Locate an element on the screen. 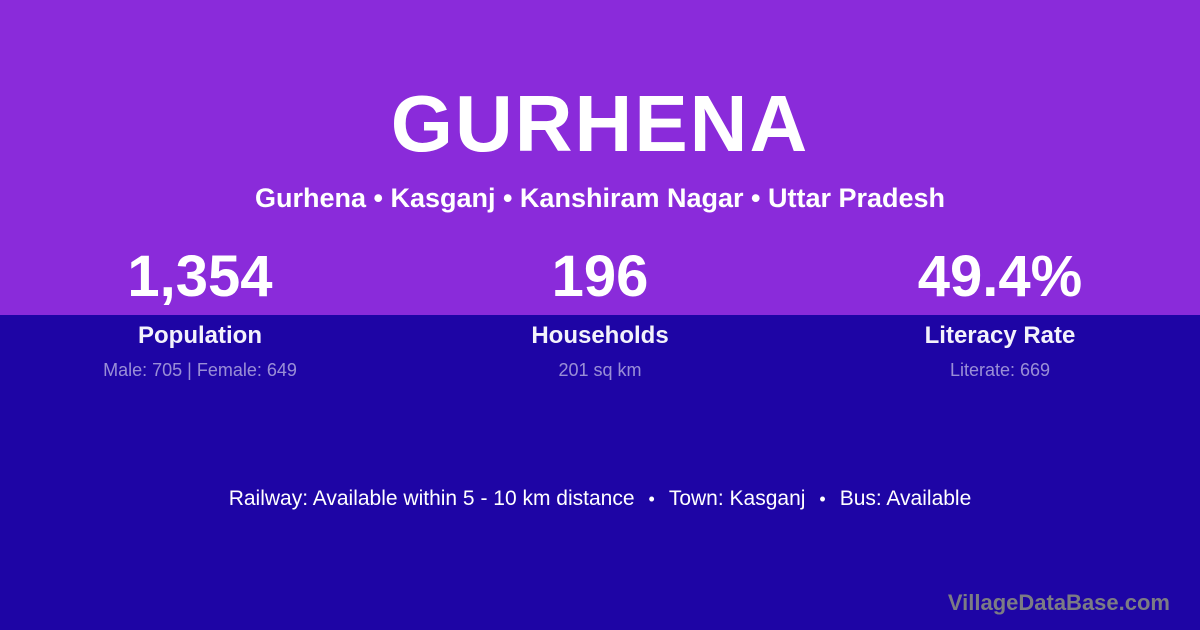 The width and height of the screenshot is (1200, 630). population-detail: Male: 705 | Female: 649 is located at coordinates (200, 369).